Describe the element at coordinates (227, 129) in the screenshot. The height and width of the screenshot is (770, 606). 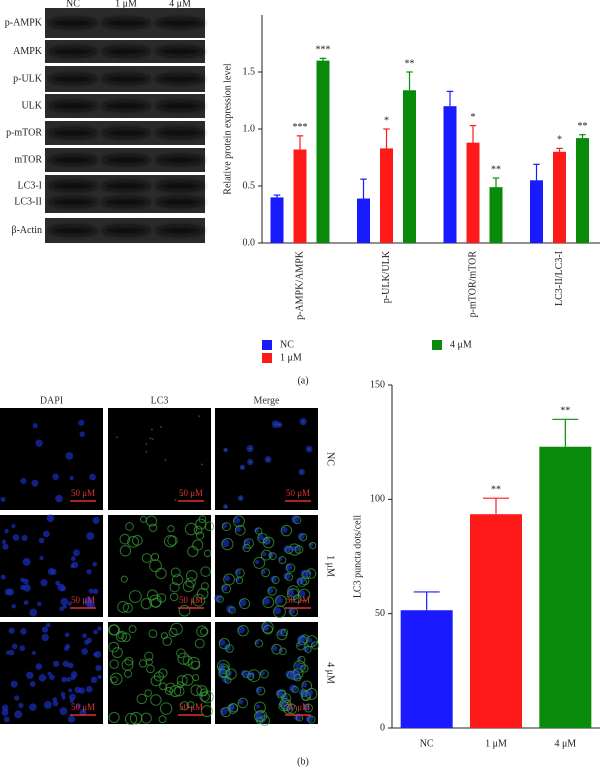
I see `y-axis-label: Relative protein expression level` at that location.